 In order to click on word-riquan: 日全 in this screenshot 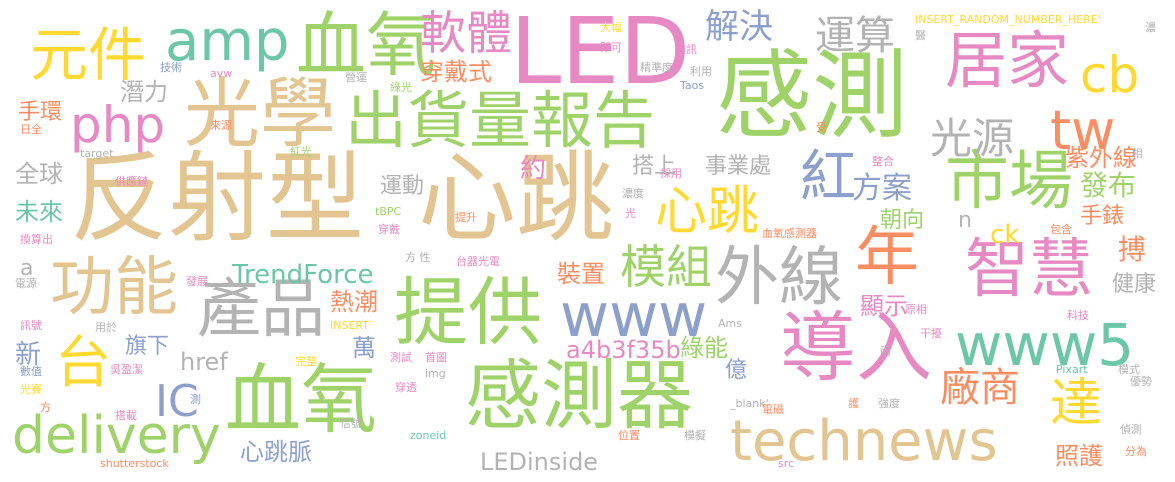, I will do `click(31, 129)`.